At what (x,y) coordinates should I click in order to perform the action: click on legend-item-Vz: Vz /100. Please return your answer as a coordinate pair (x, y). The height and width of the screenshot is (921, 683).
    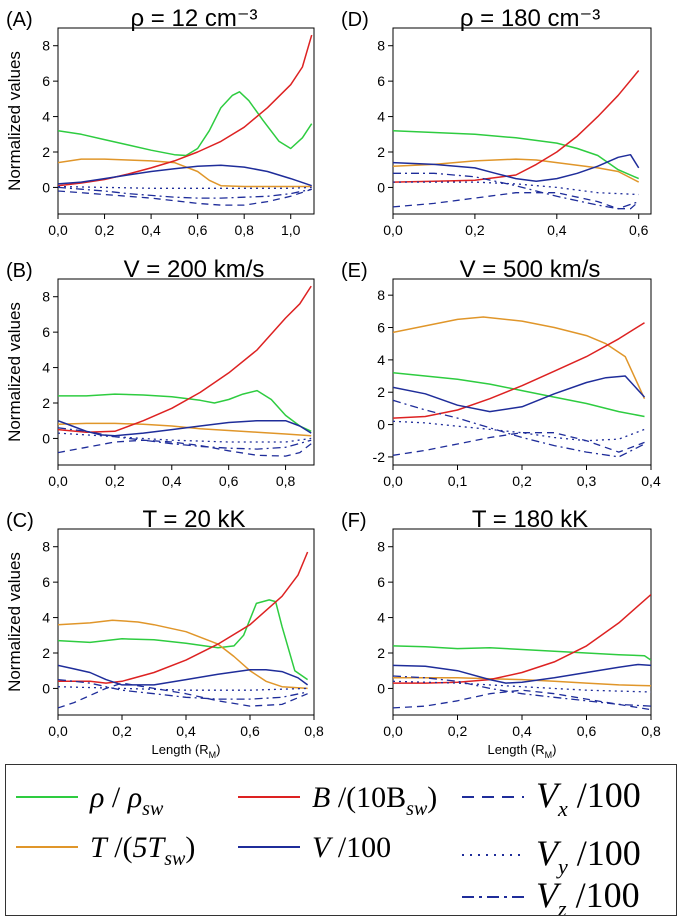
    Looking at the image, I should click on (551, 898).